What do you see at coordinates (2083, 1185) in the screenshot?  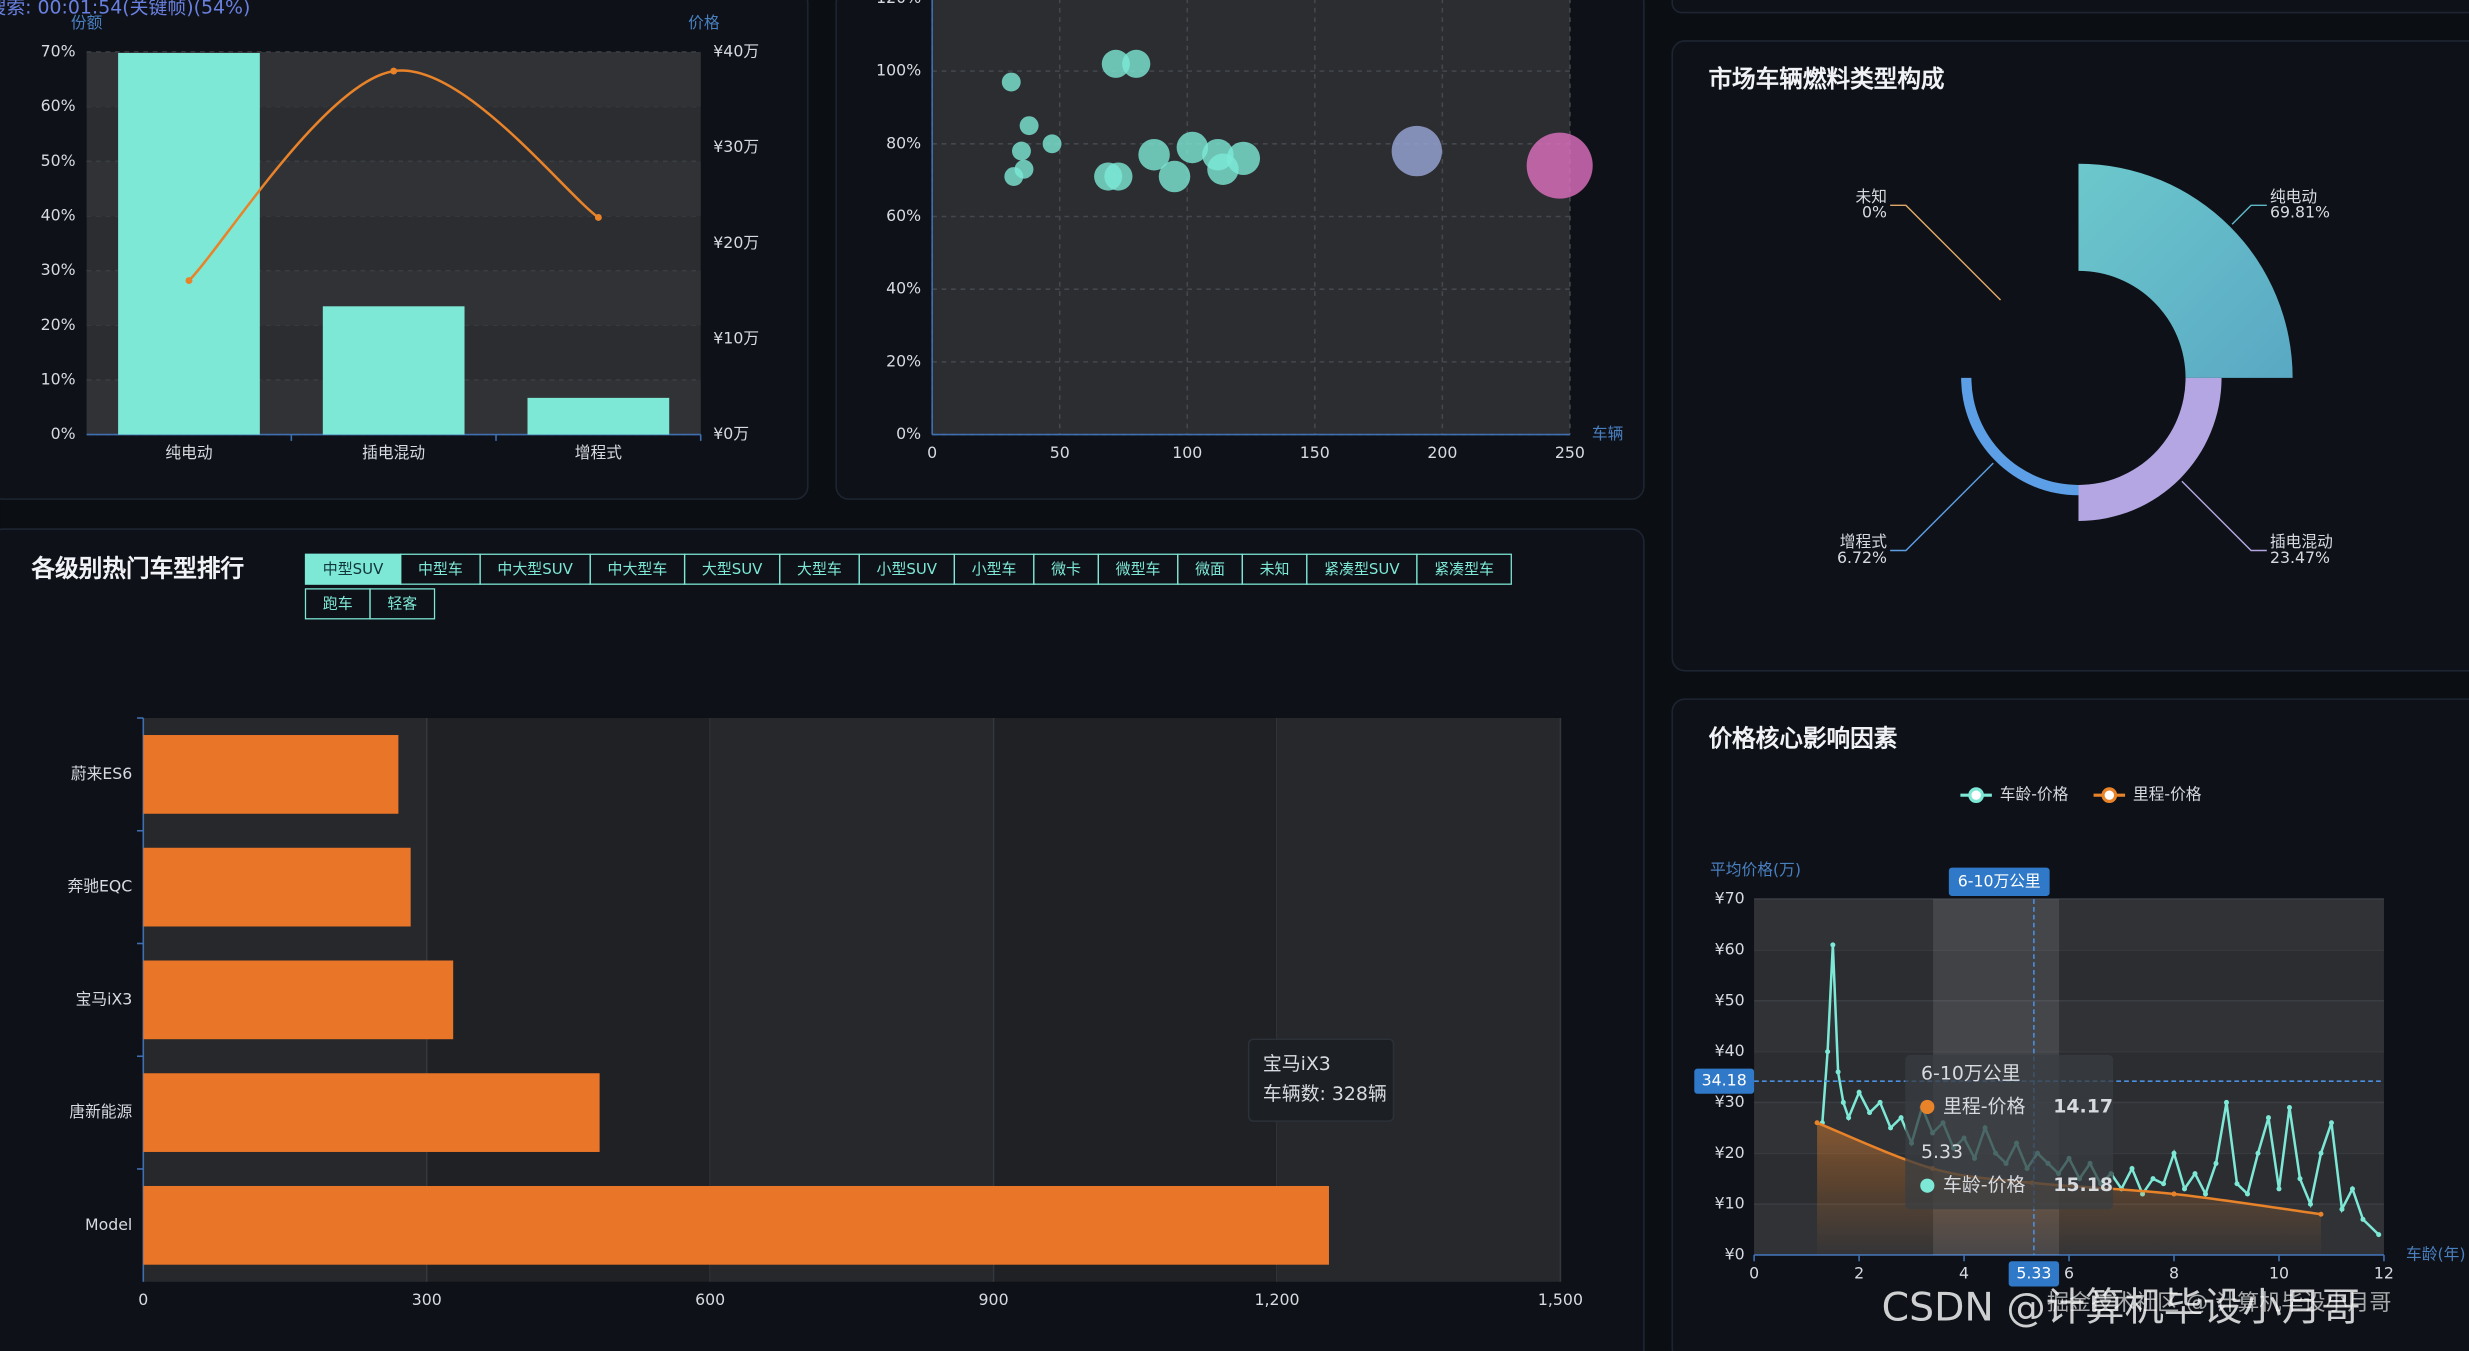 I see `tooltip-value: 15.18` at bounding box center [2083, 1185].